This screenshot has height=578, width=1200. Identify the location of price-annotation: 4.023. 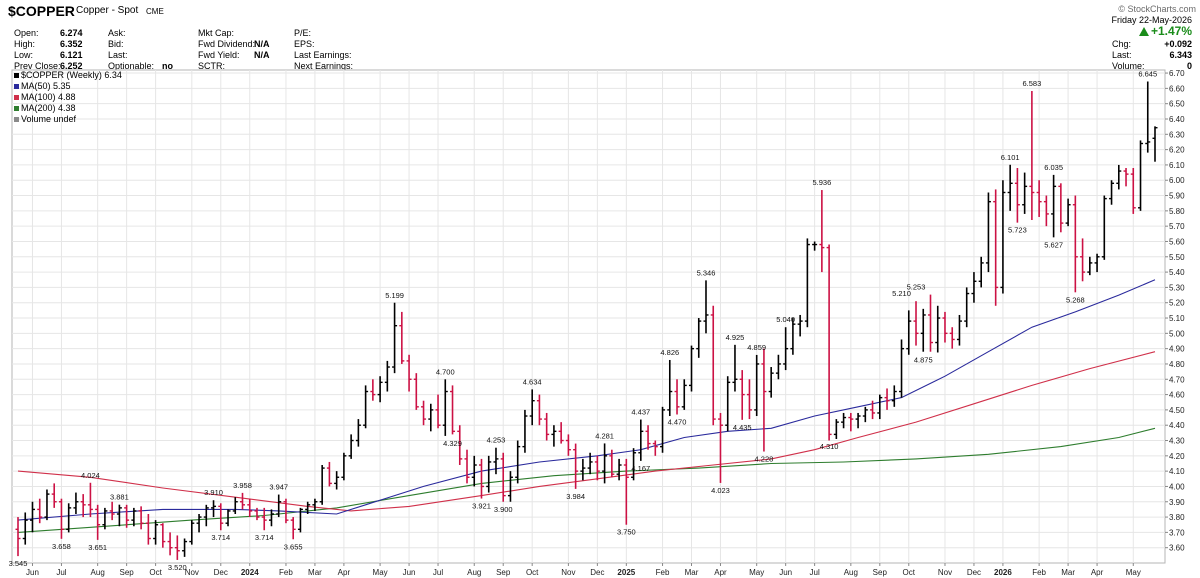
(720, 490).